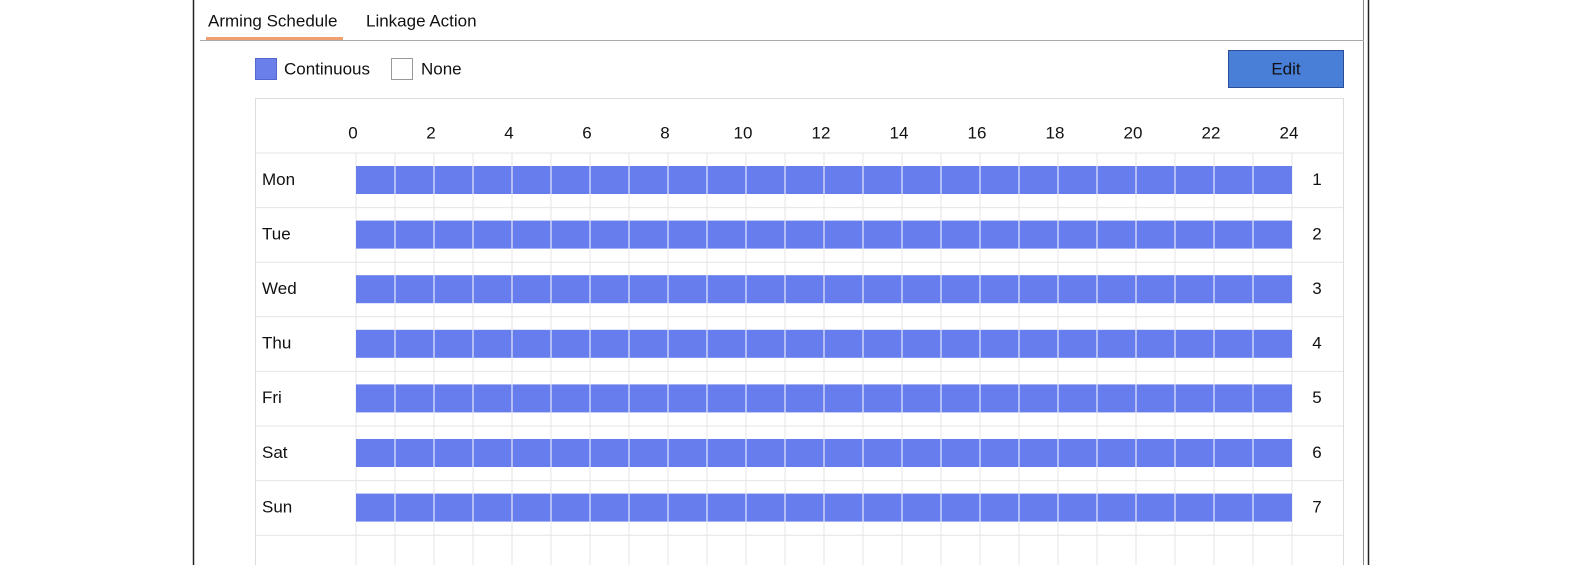  Describe the element at coordinates (1316, 506) in the screenshot. I see `row-number: 7` at that location.